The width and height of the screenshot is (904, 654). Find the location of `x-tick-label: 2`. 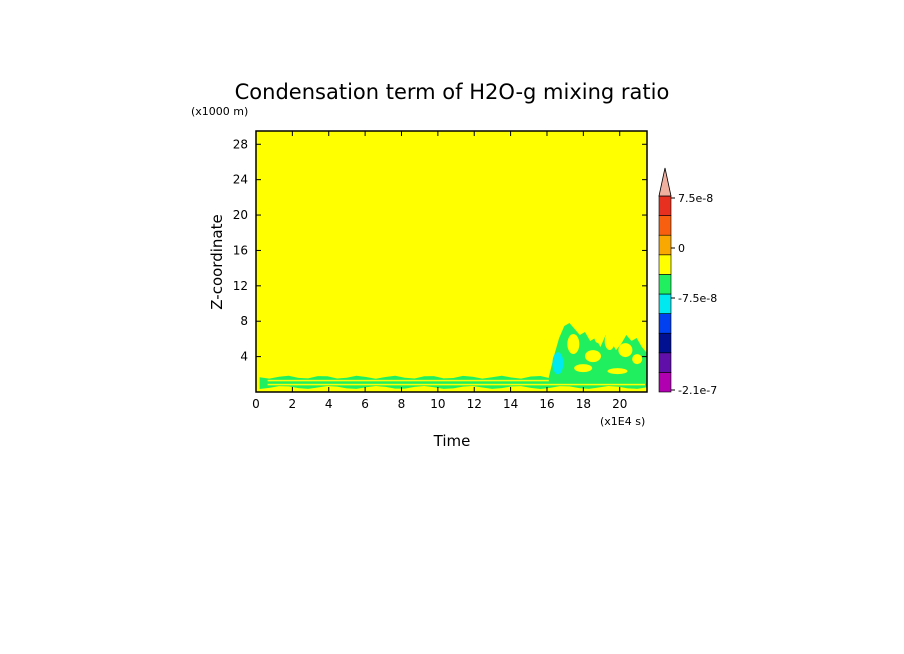

x-tick-label: 2 is located at coordinates (293, 404).